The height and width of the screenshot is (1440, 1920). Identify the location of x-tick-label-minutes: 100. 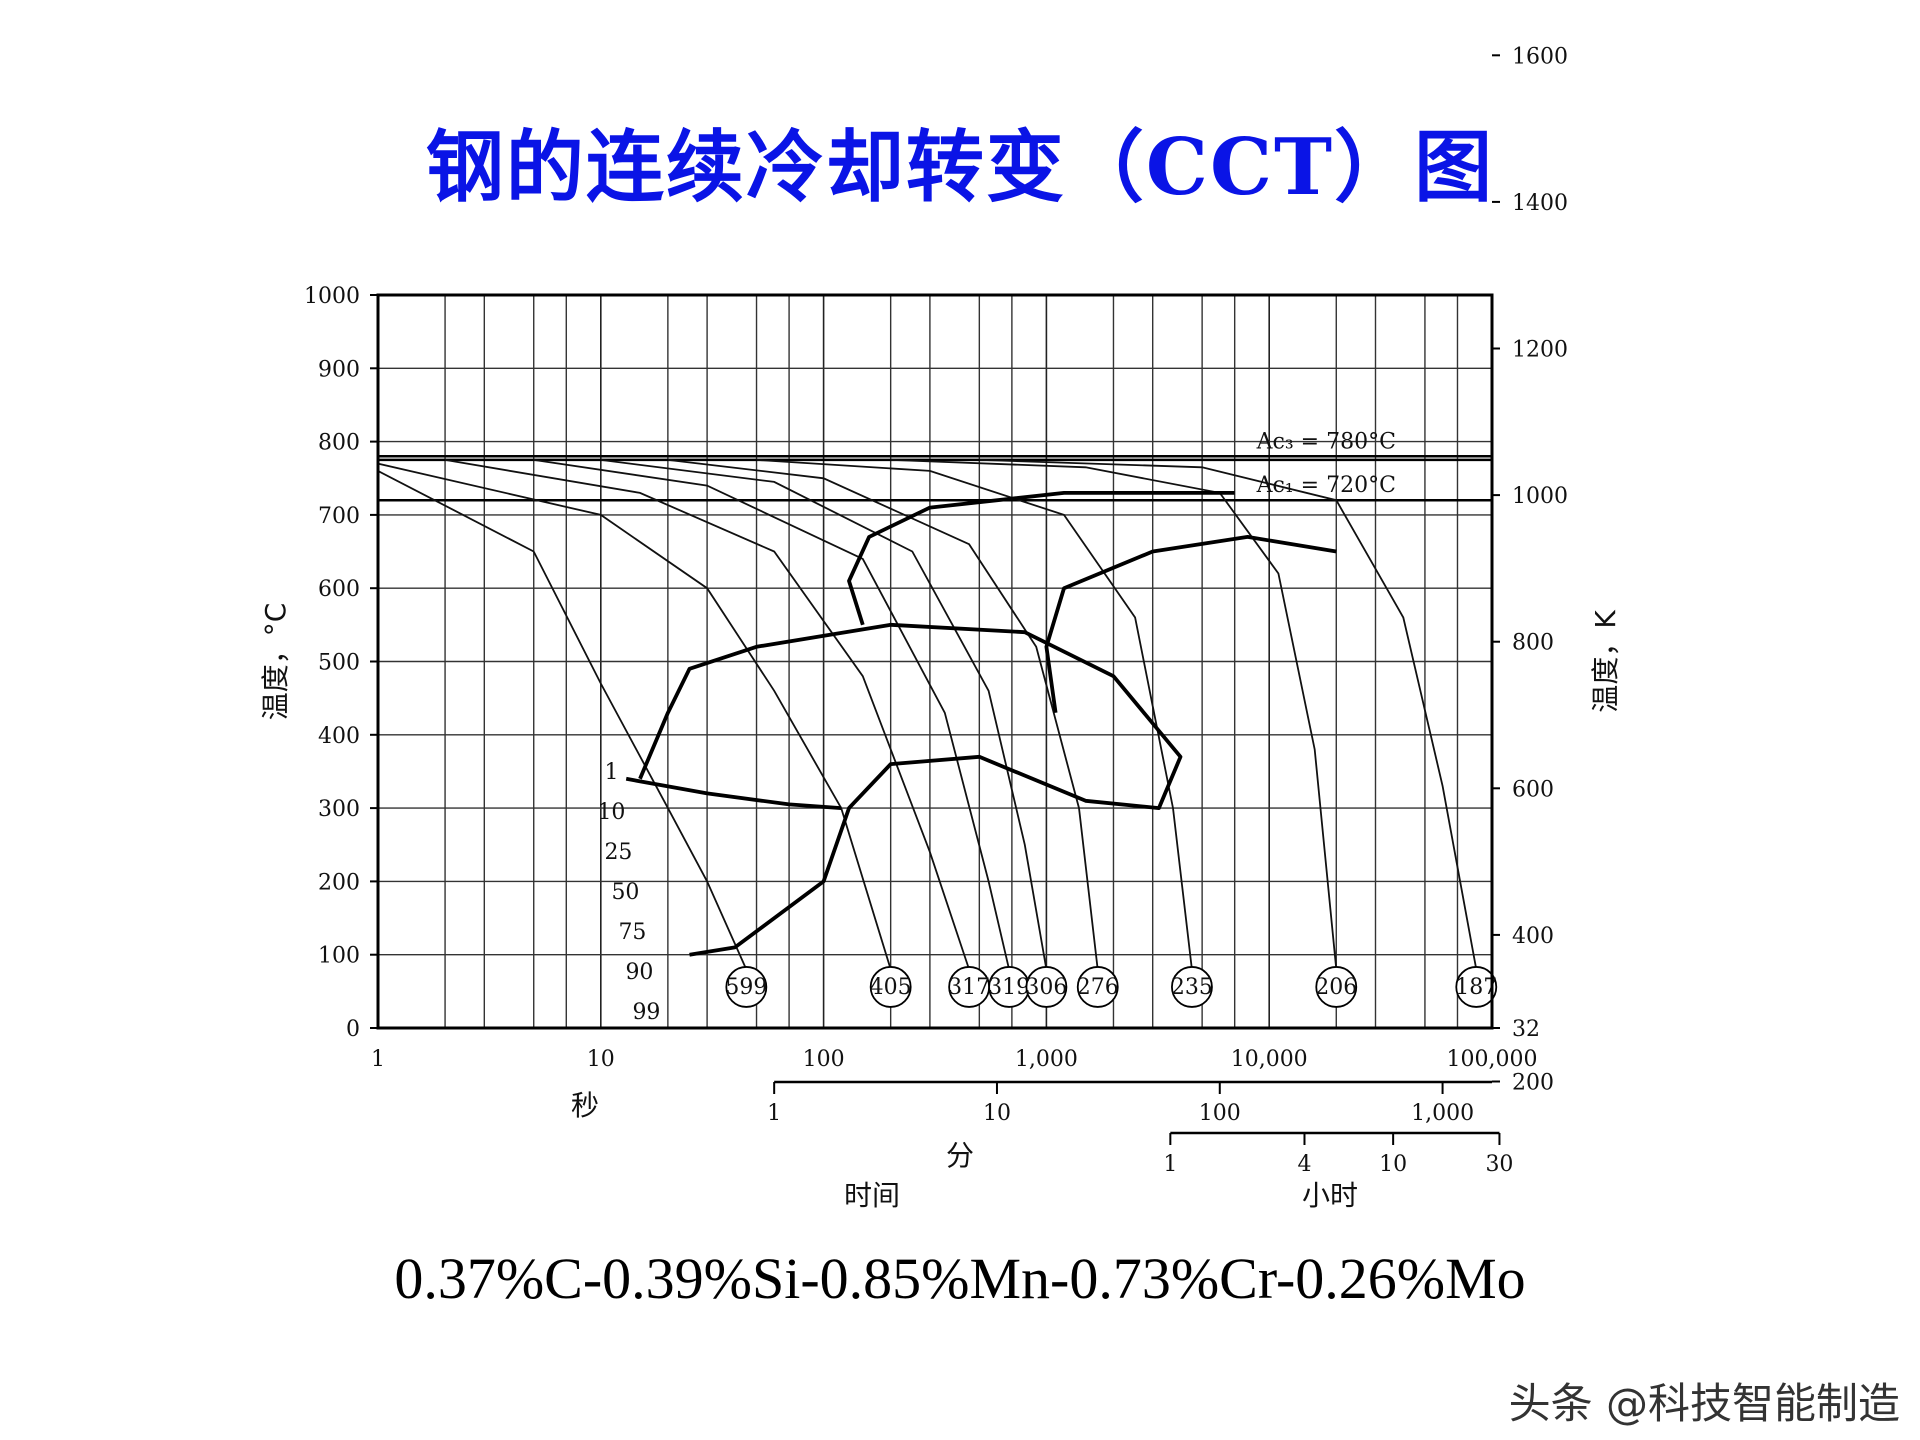
(1220, 1113).